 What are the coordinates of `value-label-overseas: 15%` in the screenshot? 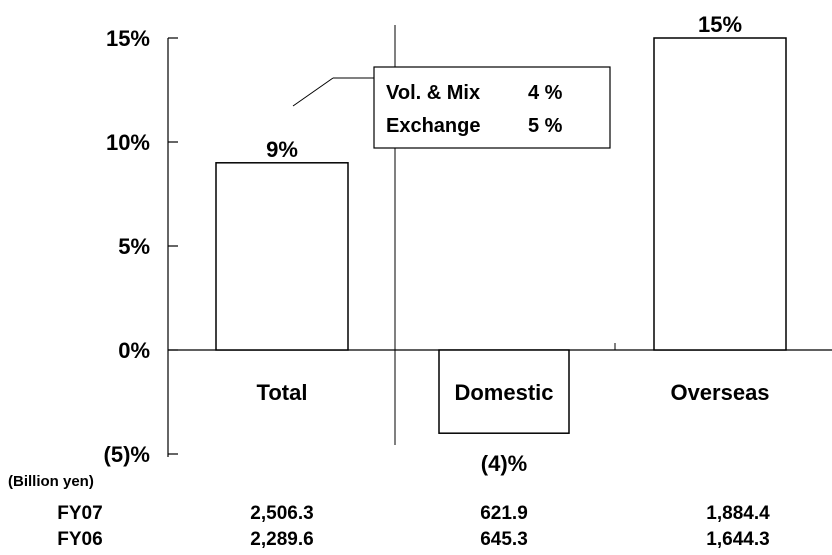 It's located at (720, 24).